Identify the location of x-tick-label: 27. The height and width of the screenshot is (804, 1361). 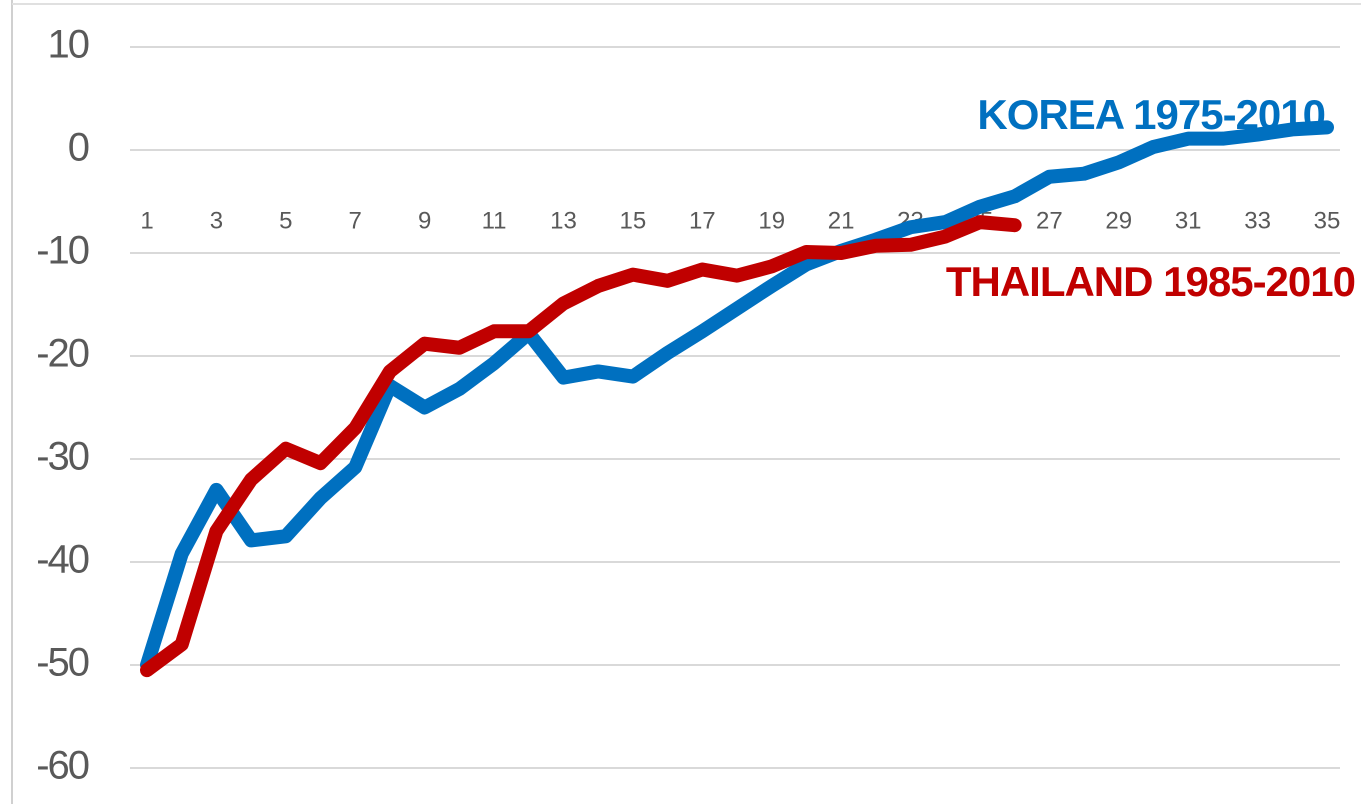
(1049, 220).